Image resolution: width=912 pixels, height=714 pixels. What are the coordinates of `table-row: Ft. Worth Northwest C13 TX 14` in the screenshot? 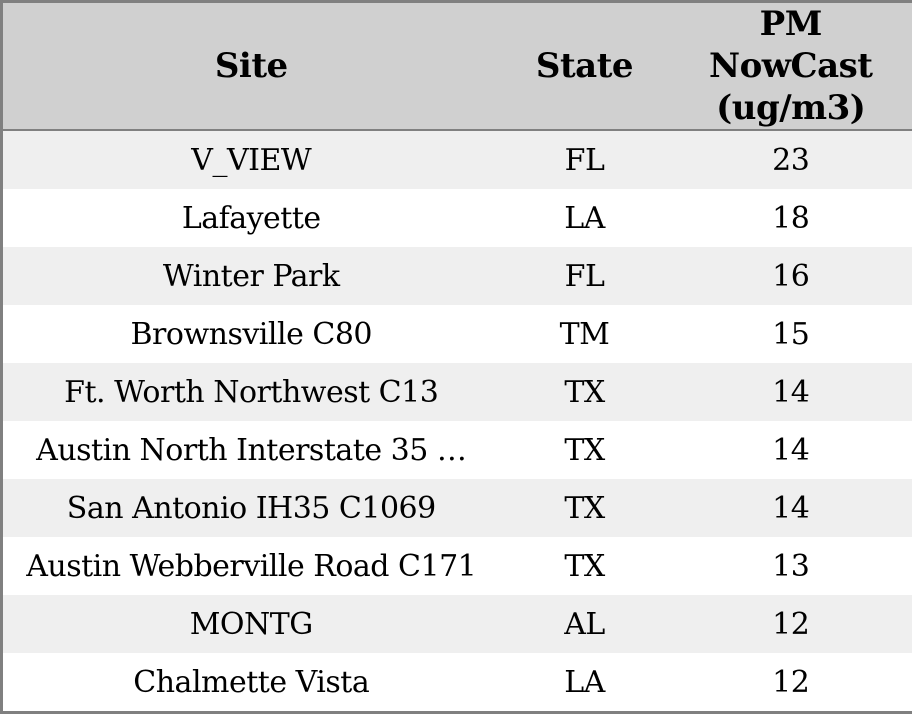 It's located at (457, 392).